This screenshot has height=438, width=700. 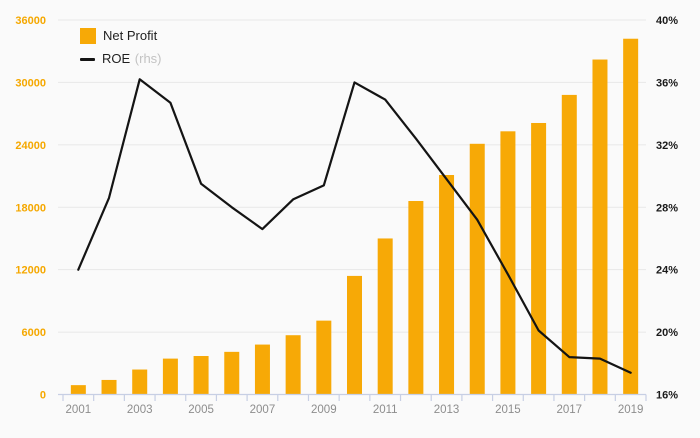 What do you see at coordinates (293, 365) in the screenshot?
I see `bar-2008` at bounding box center [293, 365].